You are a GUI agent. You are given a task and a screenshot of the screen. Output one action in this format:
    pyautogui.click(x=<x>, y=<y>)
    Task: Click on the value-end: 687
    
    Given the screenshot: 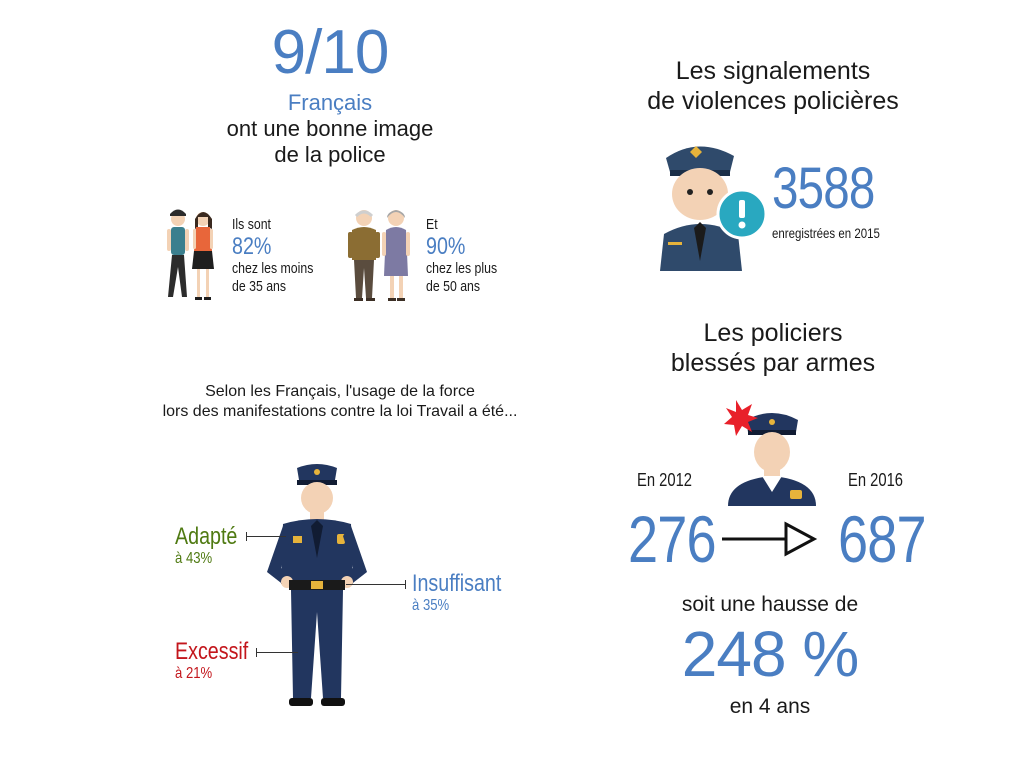 What is the action you would take?
    pyautogui.click(x=882, y=539)
    